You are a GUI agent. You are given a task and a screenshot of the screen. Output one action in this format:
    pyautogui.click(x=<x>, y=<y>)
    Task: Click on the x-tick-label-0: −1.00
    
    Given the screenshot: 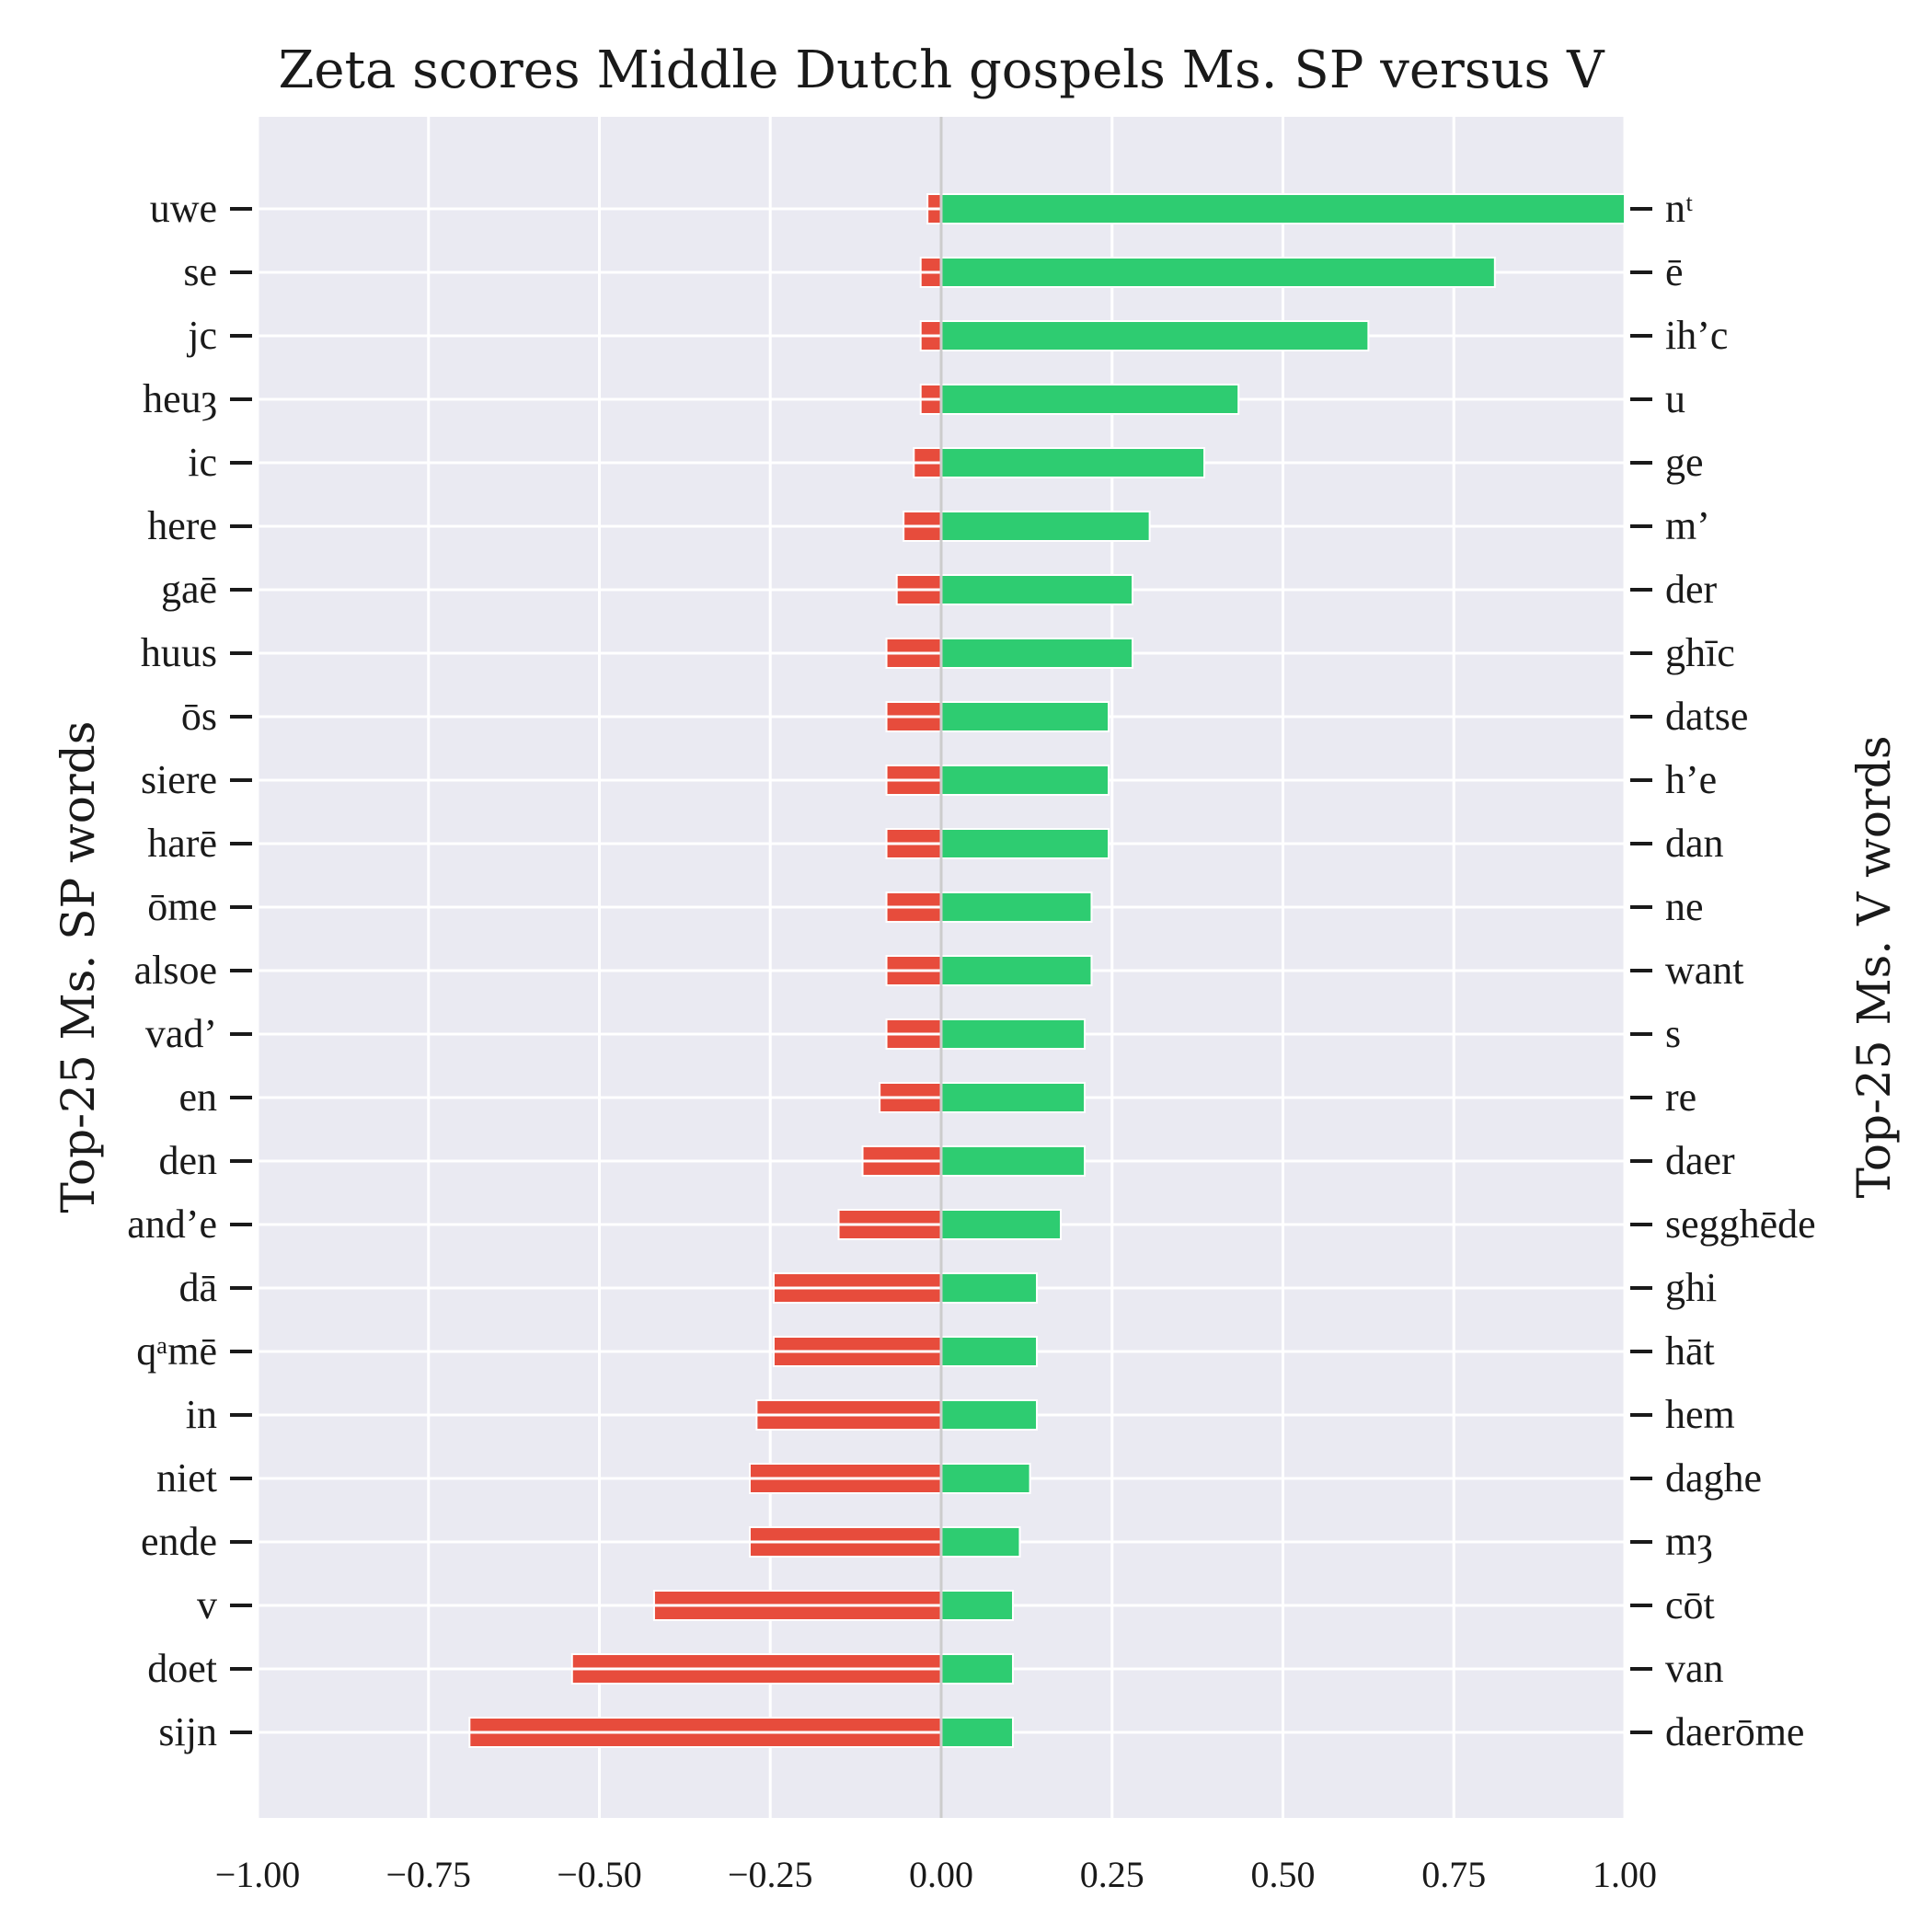 What is the action you would take?
    pyautogui.click(x=258, y=1874)
    